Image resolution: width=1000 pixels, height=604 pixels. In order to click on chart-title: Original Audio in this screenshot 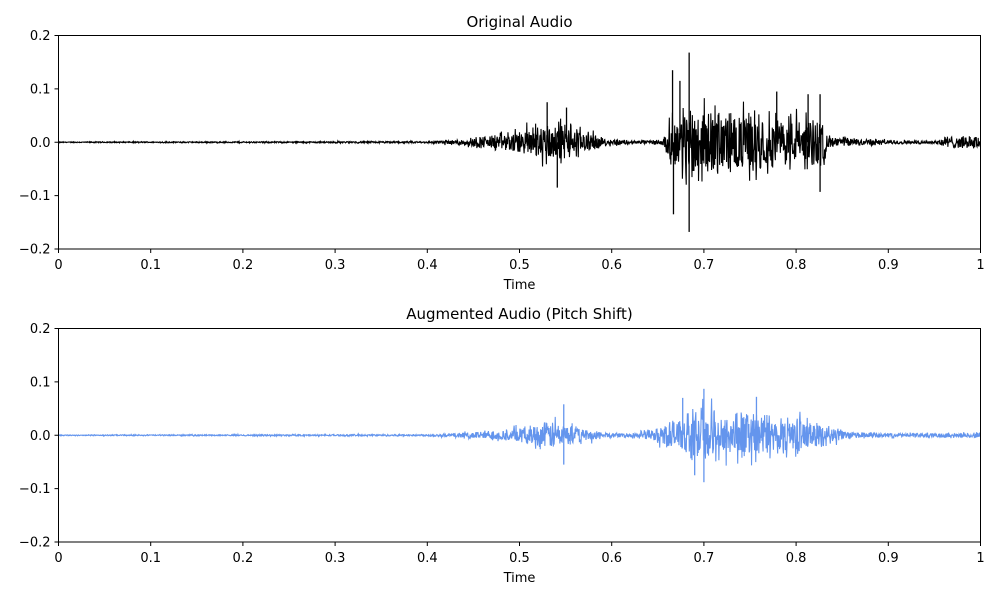, I will do `click(519, 22)`.